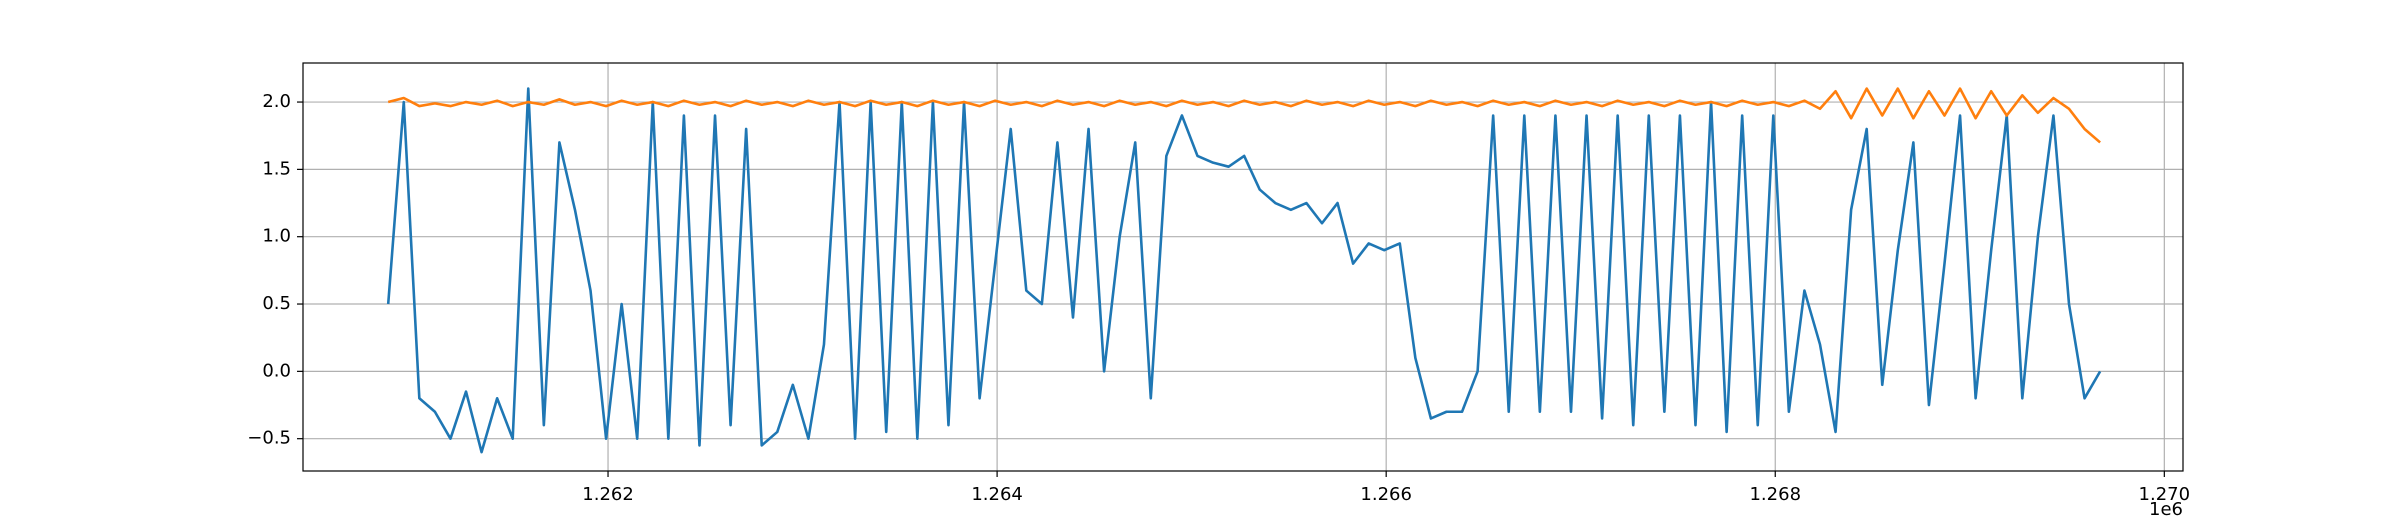 The image size is (2400, 525). What do you see at coordinates (276, 236) in the screenshot?
I see `y-tick-label: 1.0` at bounding box center [276, 236].